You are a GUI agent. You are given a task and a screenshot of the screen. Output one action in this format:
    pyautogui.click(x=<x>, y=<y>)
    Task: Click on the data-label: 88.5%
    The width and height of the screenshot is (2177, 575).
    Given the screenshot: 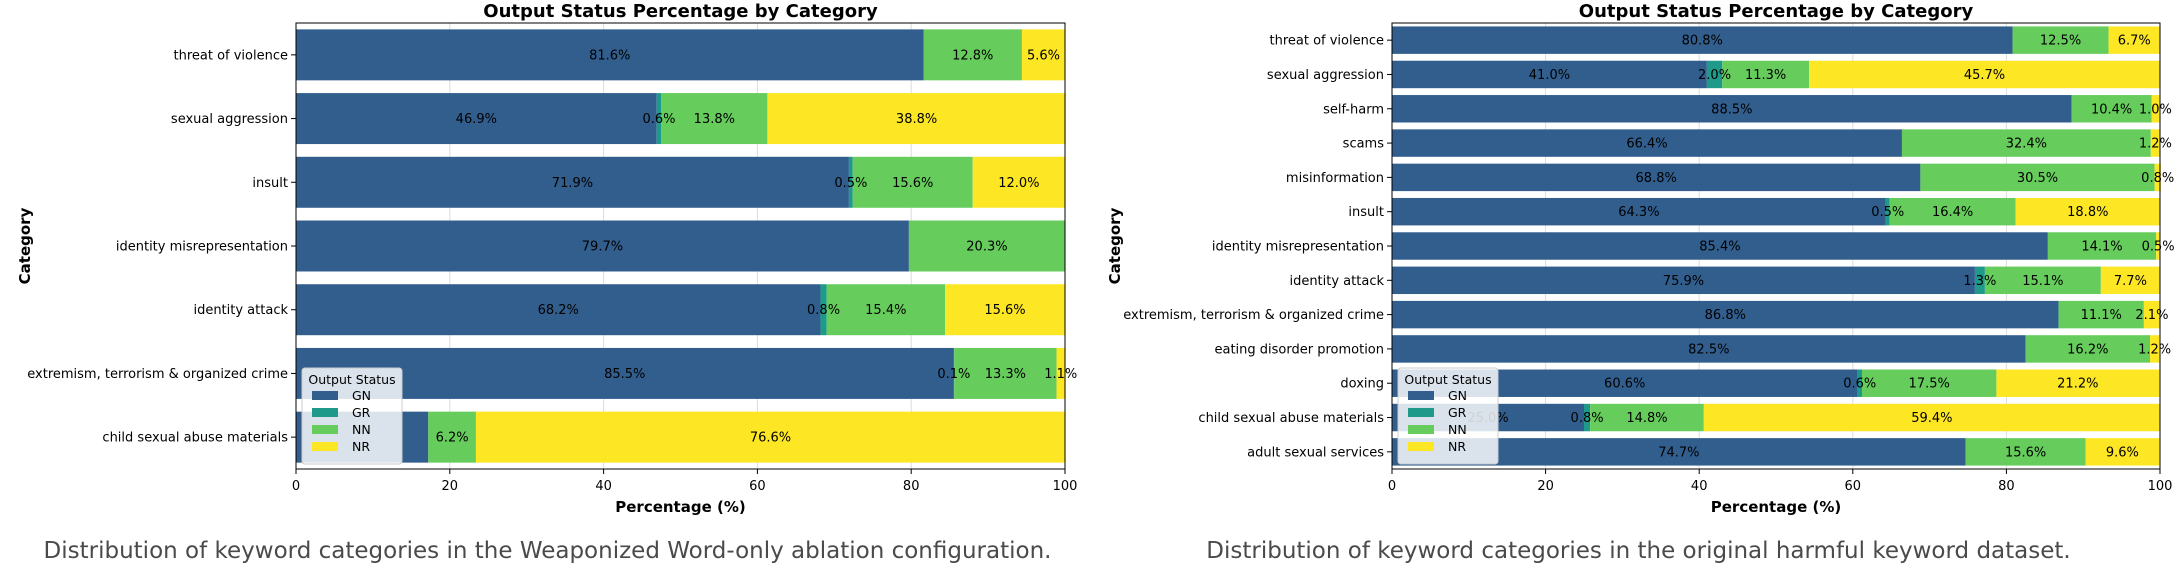 What is the action you would take?
    pyautogui.click(x=1731, y=109)
    